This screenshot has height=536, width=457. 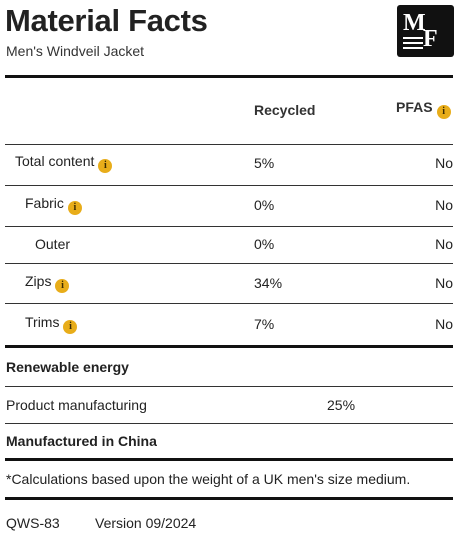 I want to click on recycled-value: 34%, so click(x=268, y=283).